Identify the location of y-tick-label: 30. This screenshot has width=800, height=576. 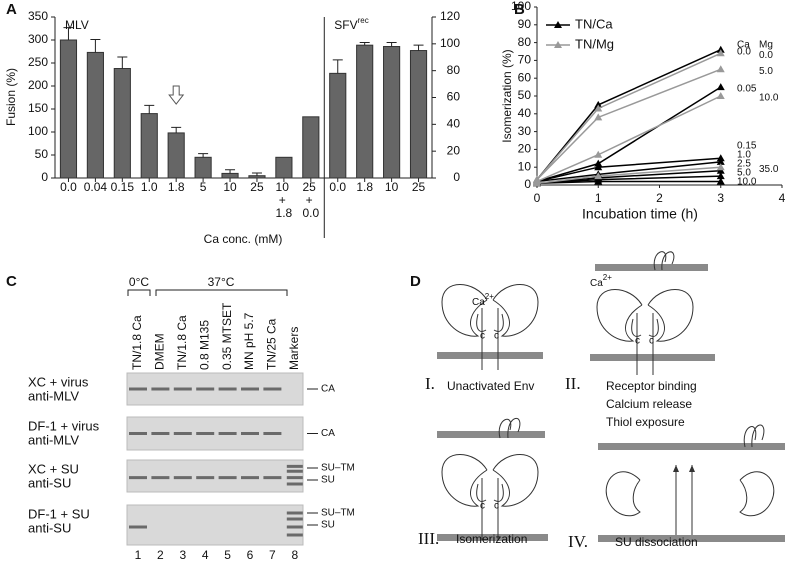
(525, 131).